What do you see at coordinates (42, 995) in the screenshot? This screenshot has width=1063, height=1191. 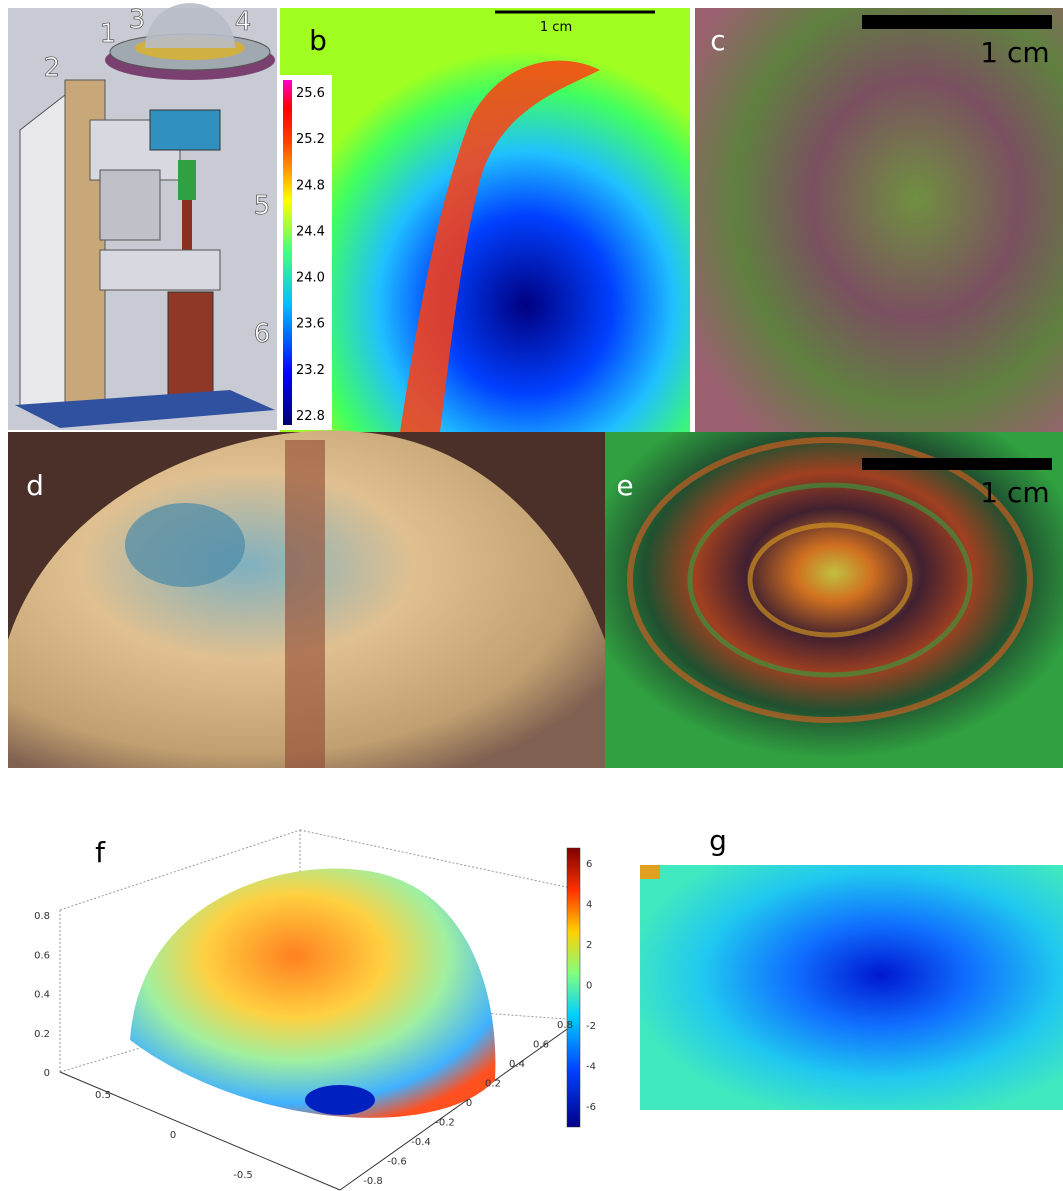 I see `z-tick-label: 0.4` at bounding box center [42, 995].